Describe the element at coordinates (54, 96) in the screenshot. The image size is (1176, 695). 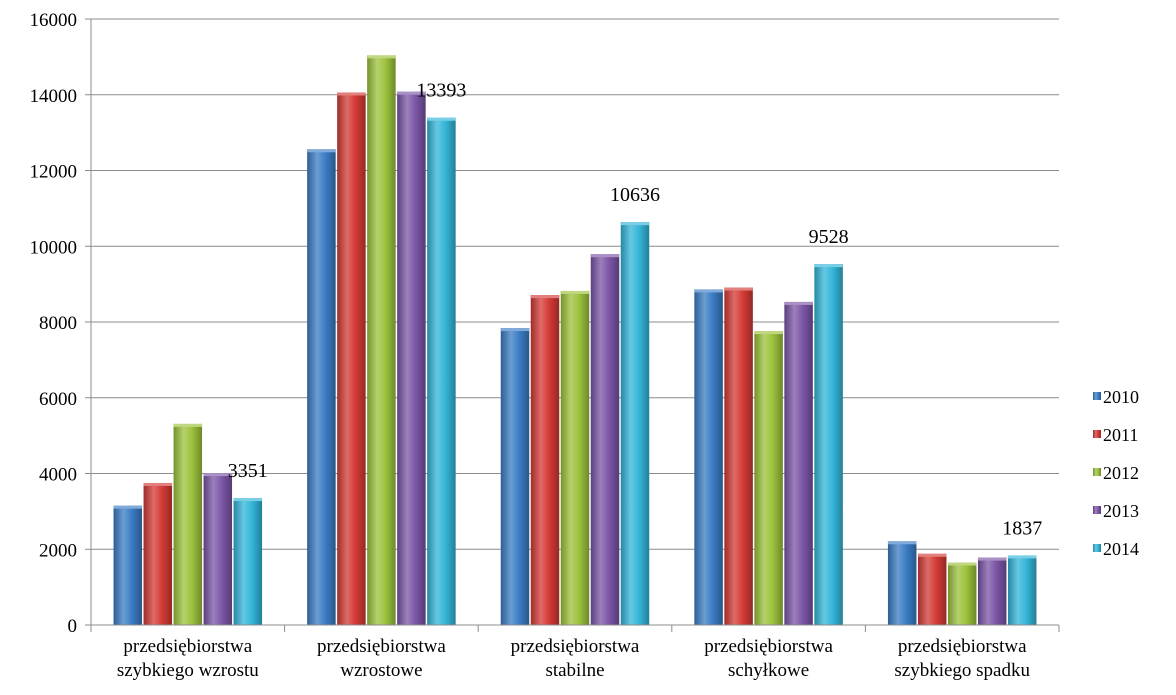
I see `y-tick-label: 14000` at that location.